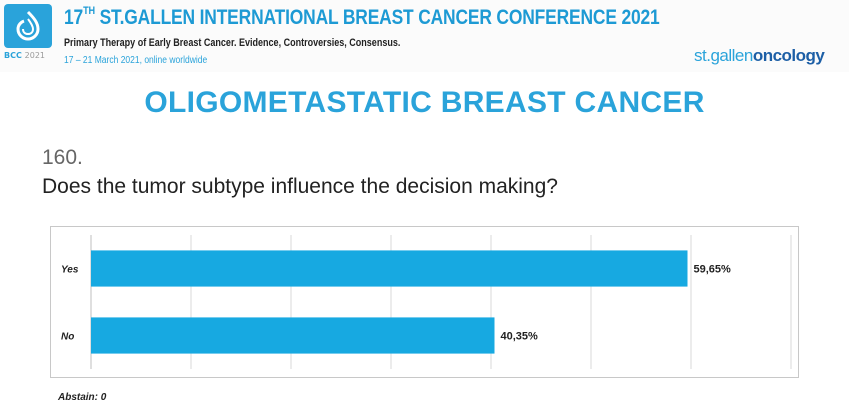 Image resolution: width=849 pixels, height=408 pixels. What do you see at coordinates (293, 335) in the screenshot?
I see `bar-no` at bounding box center [293, 335].